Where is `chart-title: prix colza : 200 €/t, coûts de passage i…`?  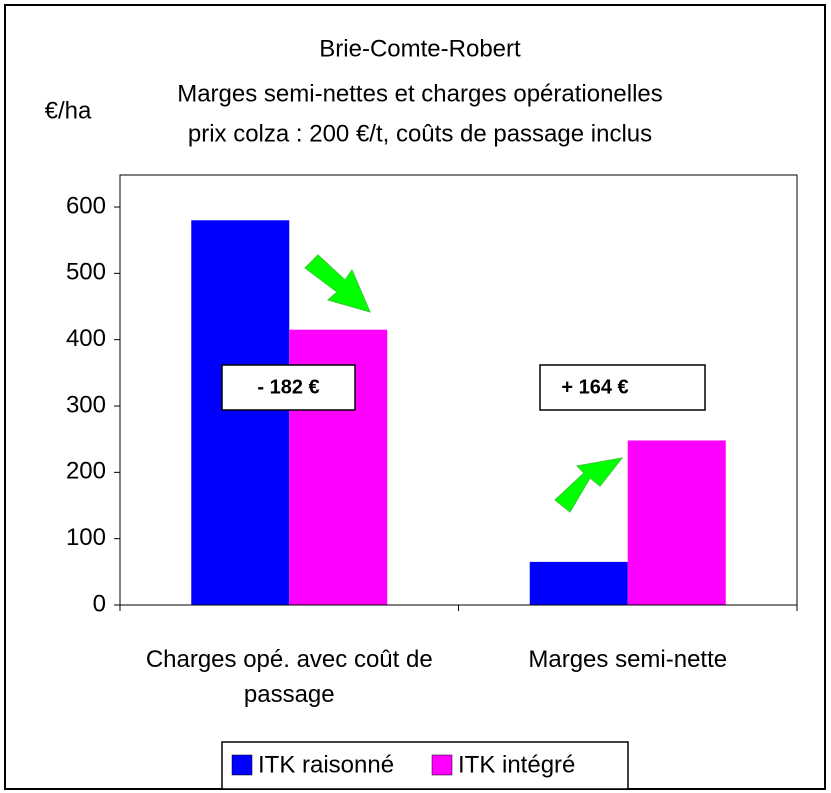
chart-title: prix colza : 200 €/t, coûts de passage i… is located at coordinates (420, 133).